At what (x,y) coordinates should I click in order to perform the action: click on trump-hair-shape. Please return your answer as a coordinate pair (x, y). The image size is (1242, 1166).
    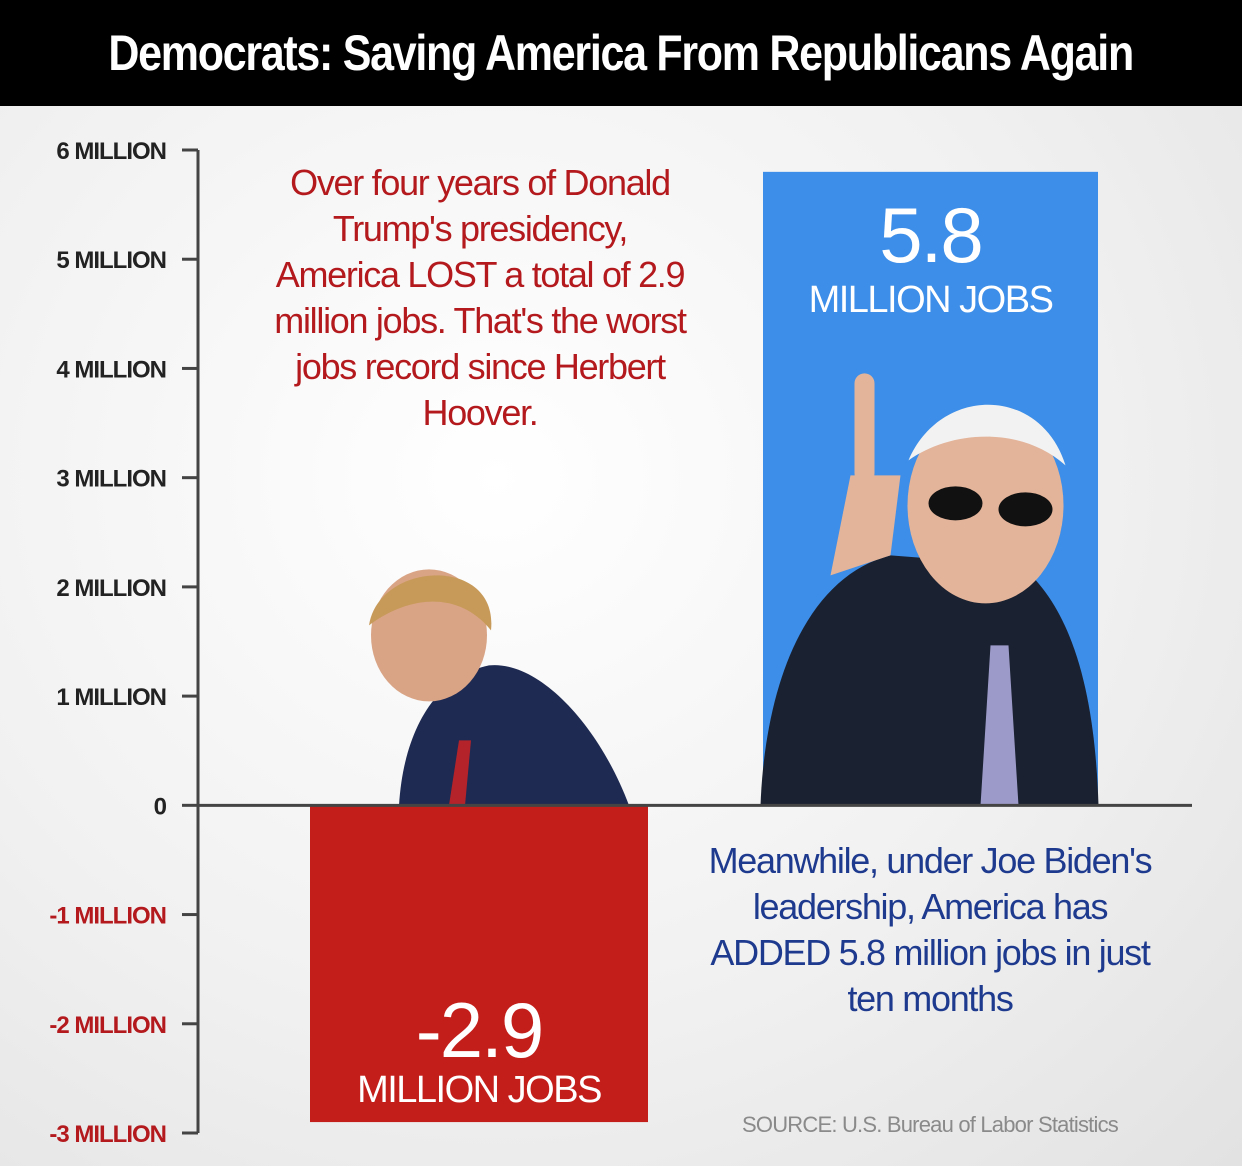
    Looking at the image, I should click on (430, 603).